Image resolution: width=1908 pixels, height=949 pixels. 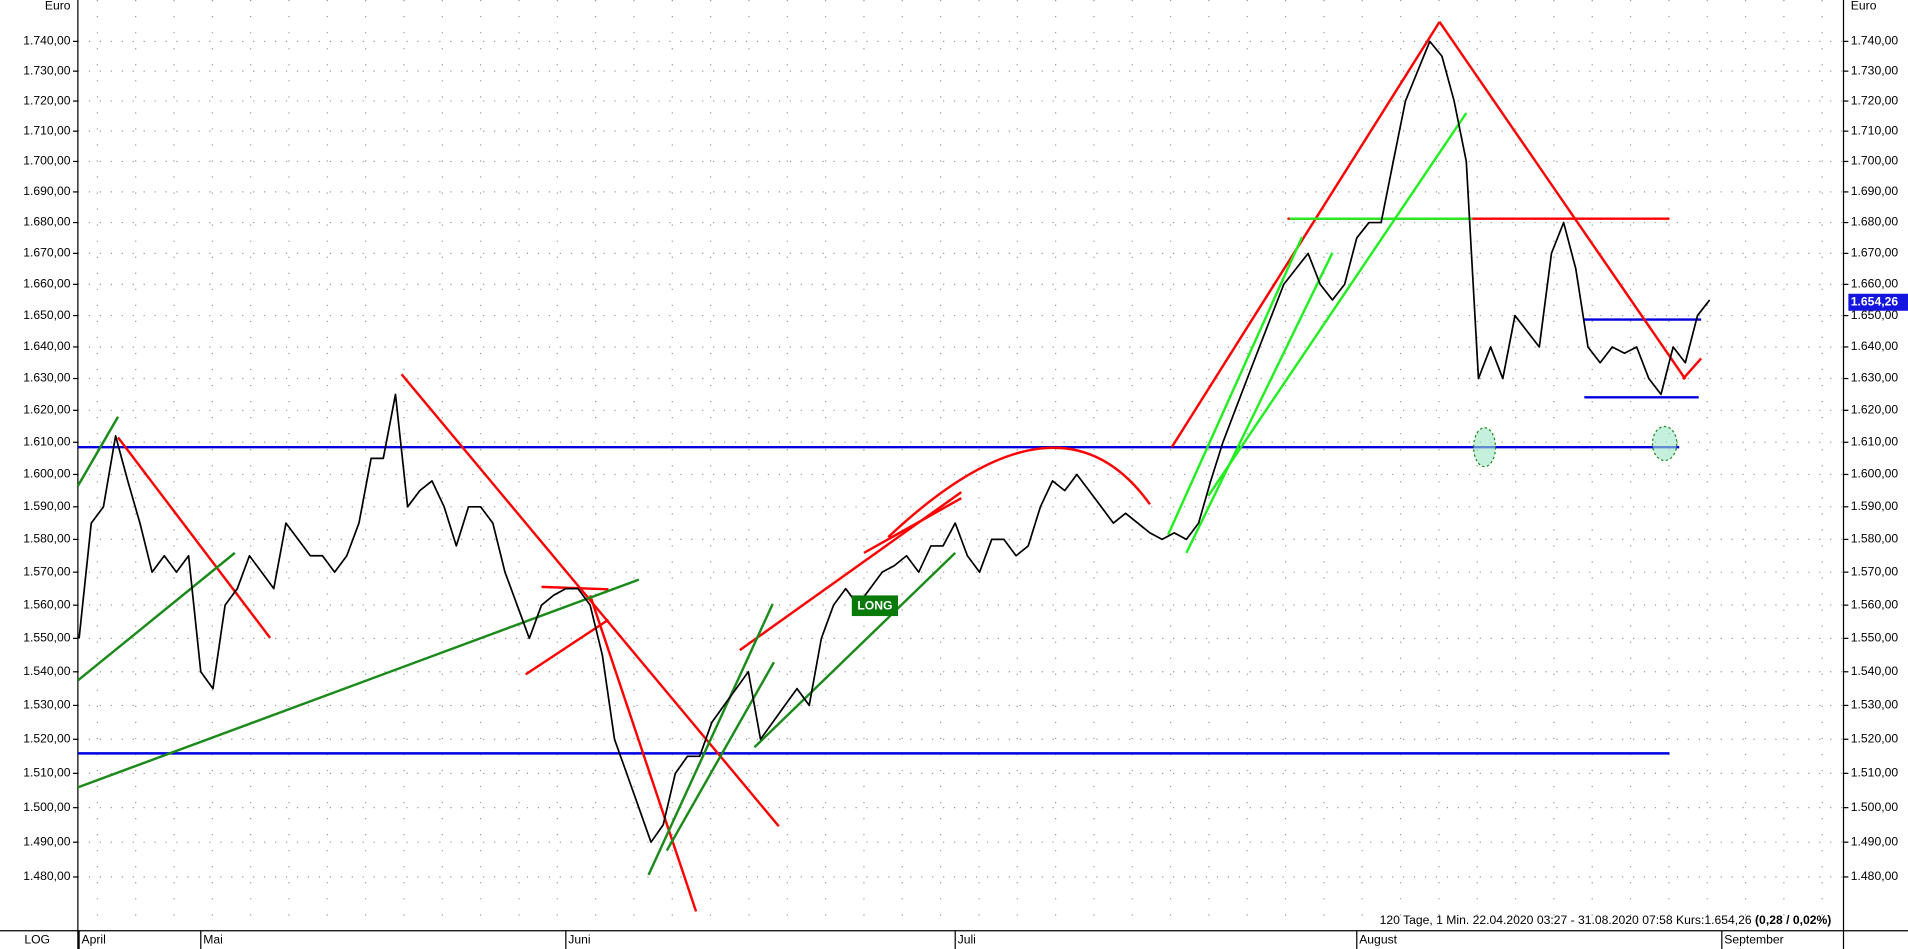 I want to click on annotation: LONG, so click(x=874, y=606).